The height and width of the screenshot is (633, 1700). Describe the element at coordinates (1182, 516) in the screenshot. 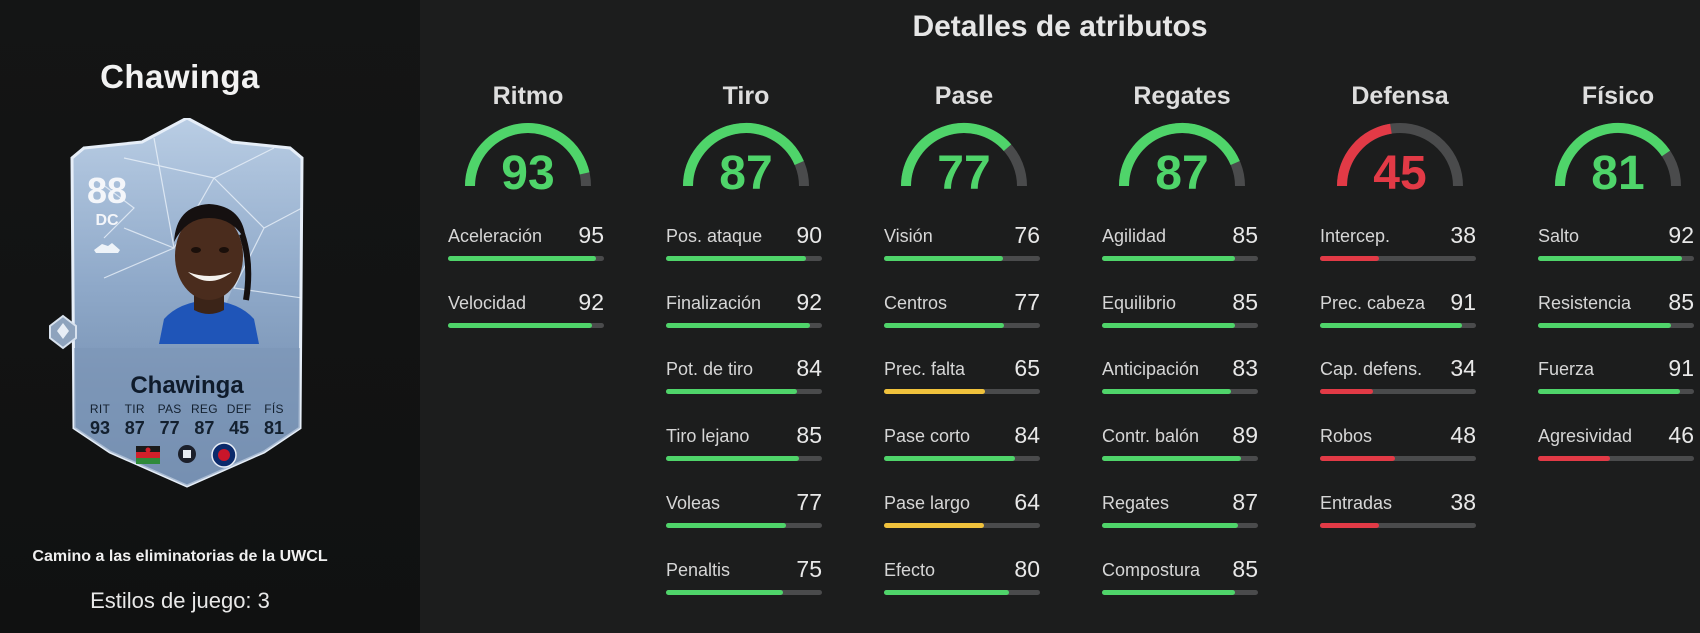

I see `attribute-row: Regates 87` at that location.